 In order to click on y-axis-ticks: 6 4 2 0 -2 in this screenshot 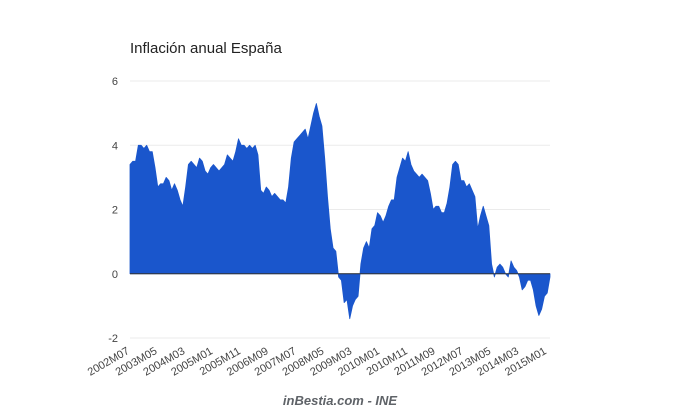, I will do `click(113, 210)`.